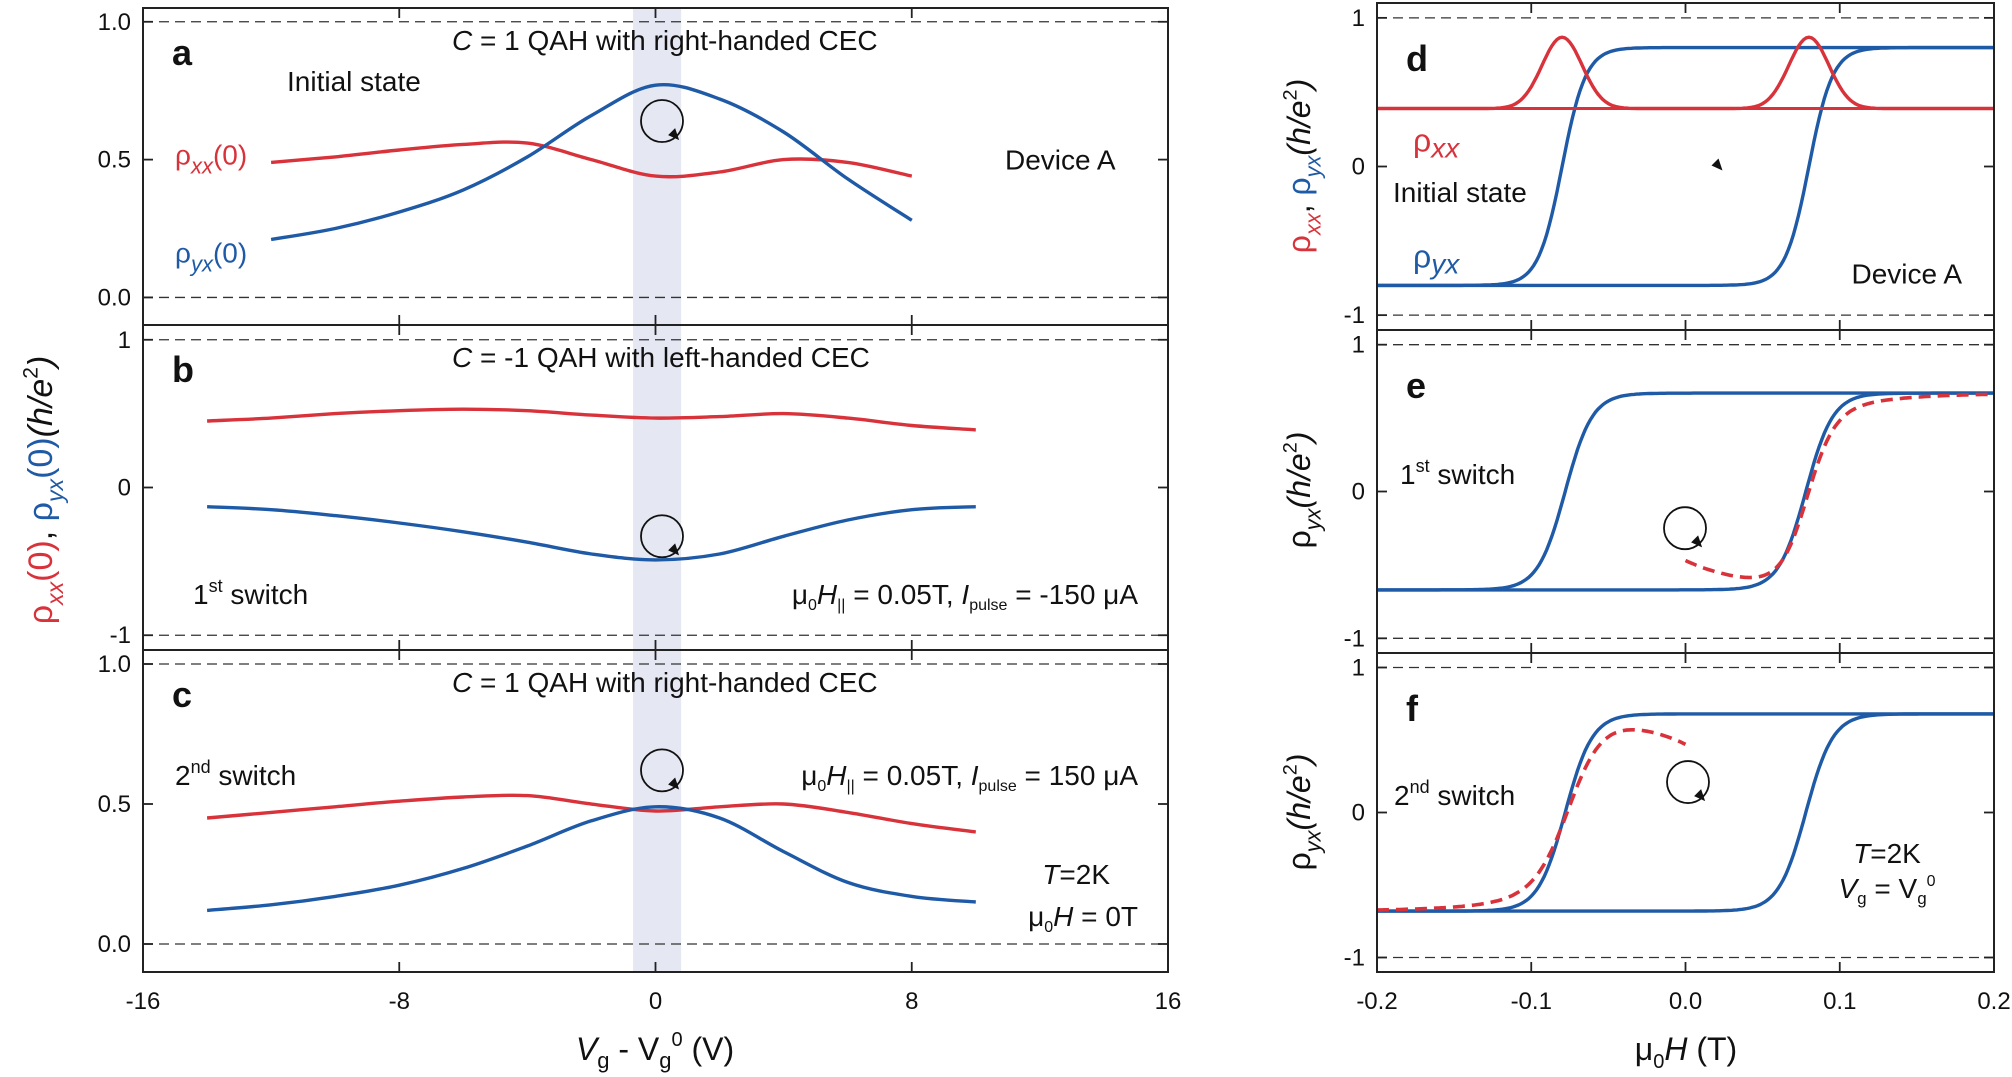 Image resolution: width=2012 pixels, height=1077 pixels. What do you see at coordinates (114, 944) in the screenshot?
I see `y-tick-label: 0.0` at bounding box center [114, 944].